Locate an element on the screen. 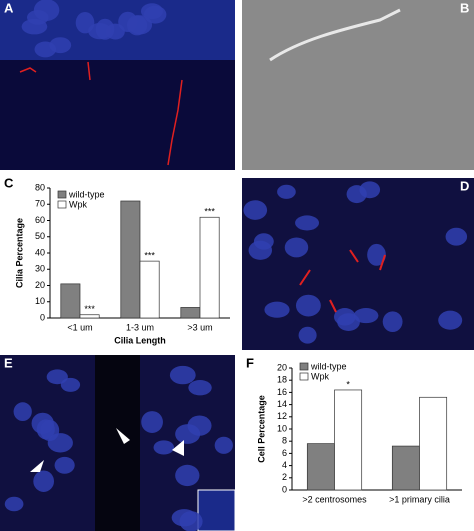 The height and width of the screenshot is (531, 474). panel-label: A is located at coordinates (9, 7).